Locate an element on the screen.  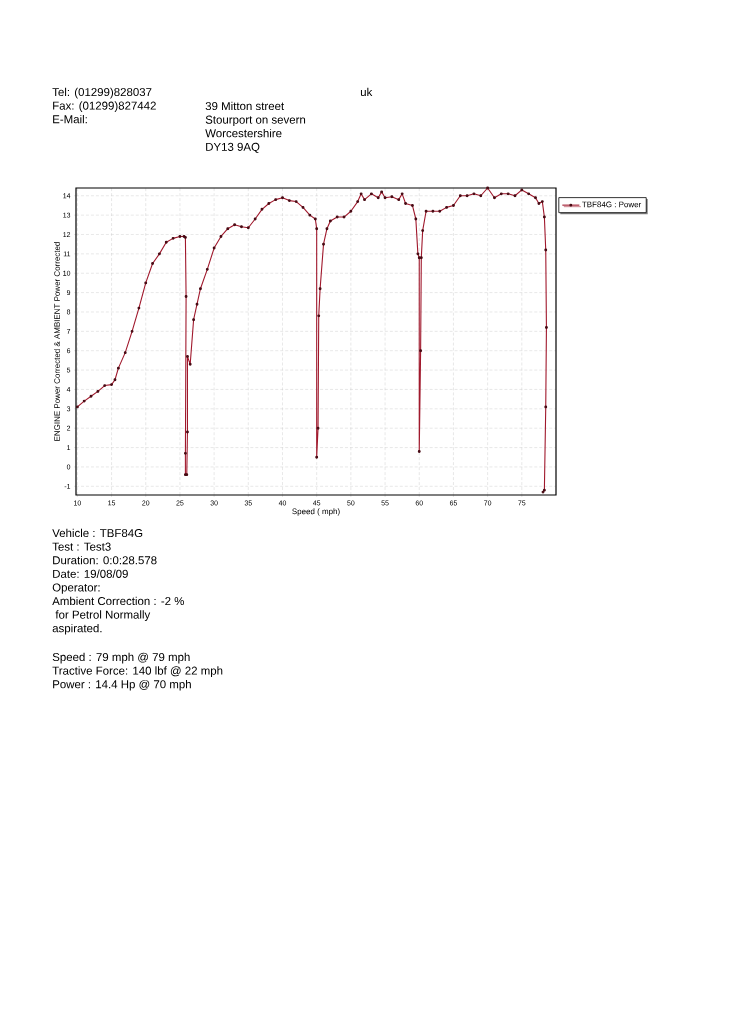
text: Stourport on severn is located at coordinates (255, 120).